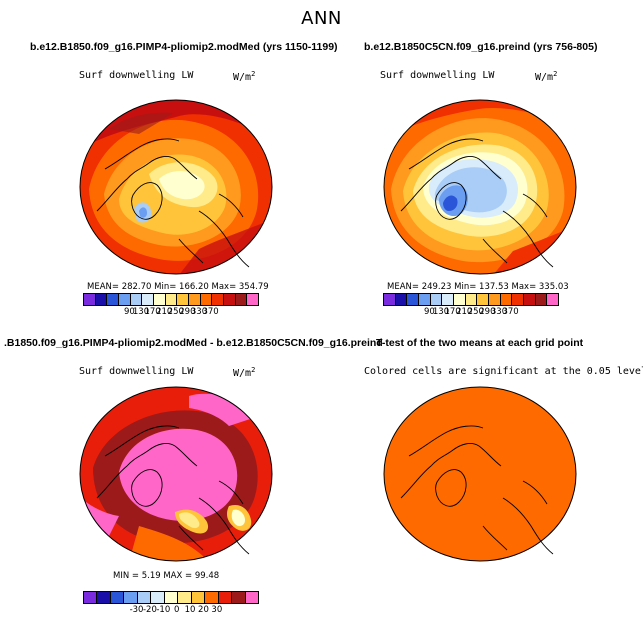 Image resolution: width=643 pixels, height=618 pixels. I want to click on significance-fill, so click(480, 474).